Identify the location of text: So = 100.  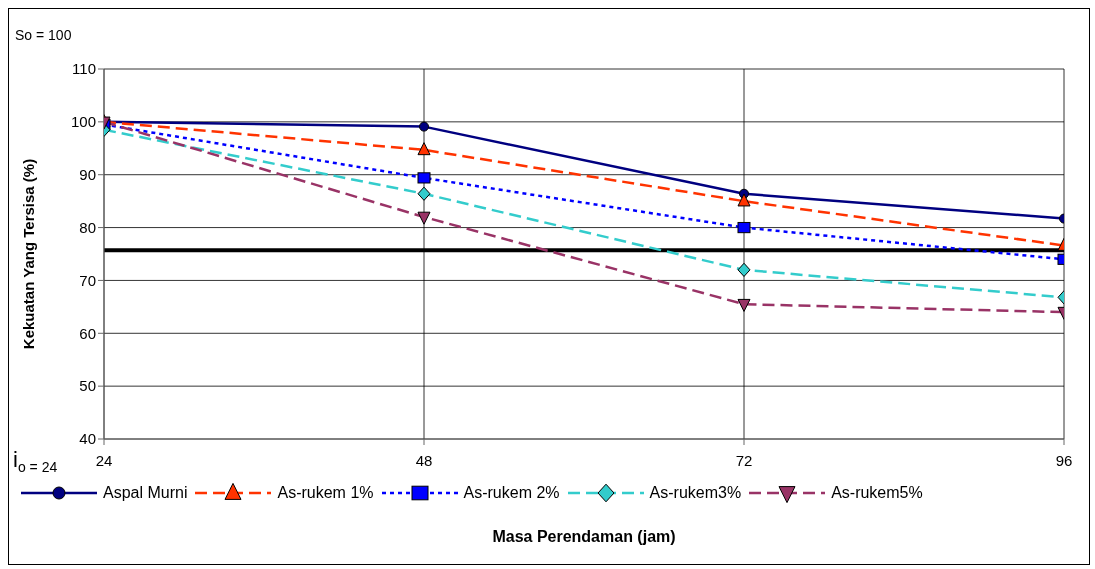
(43, 35).